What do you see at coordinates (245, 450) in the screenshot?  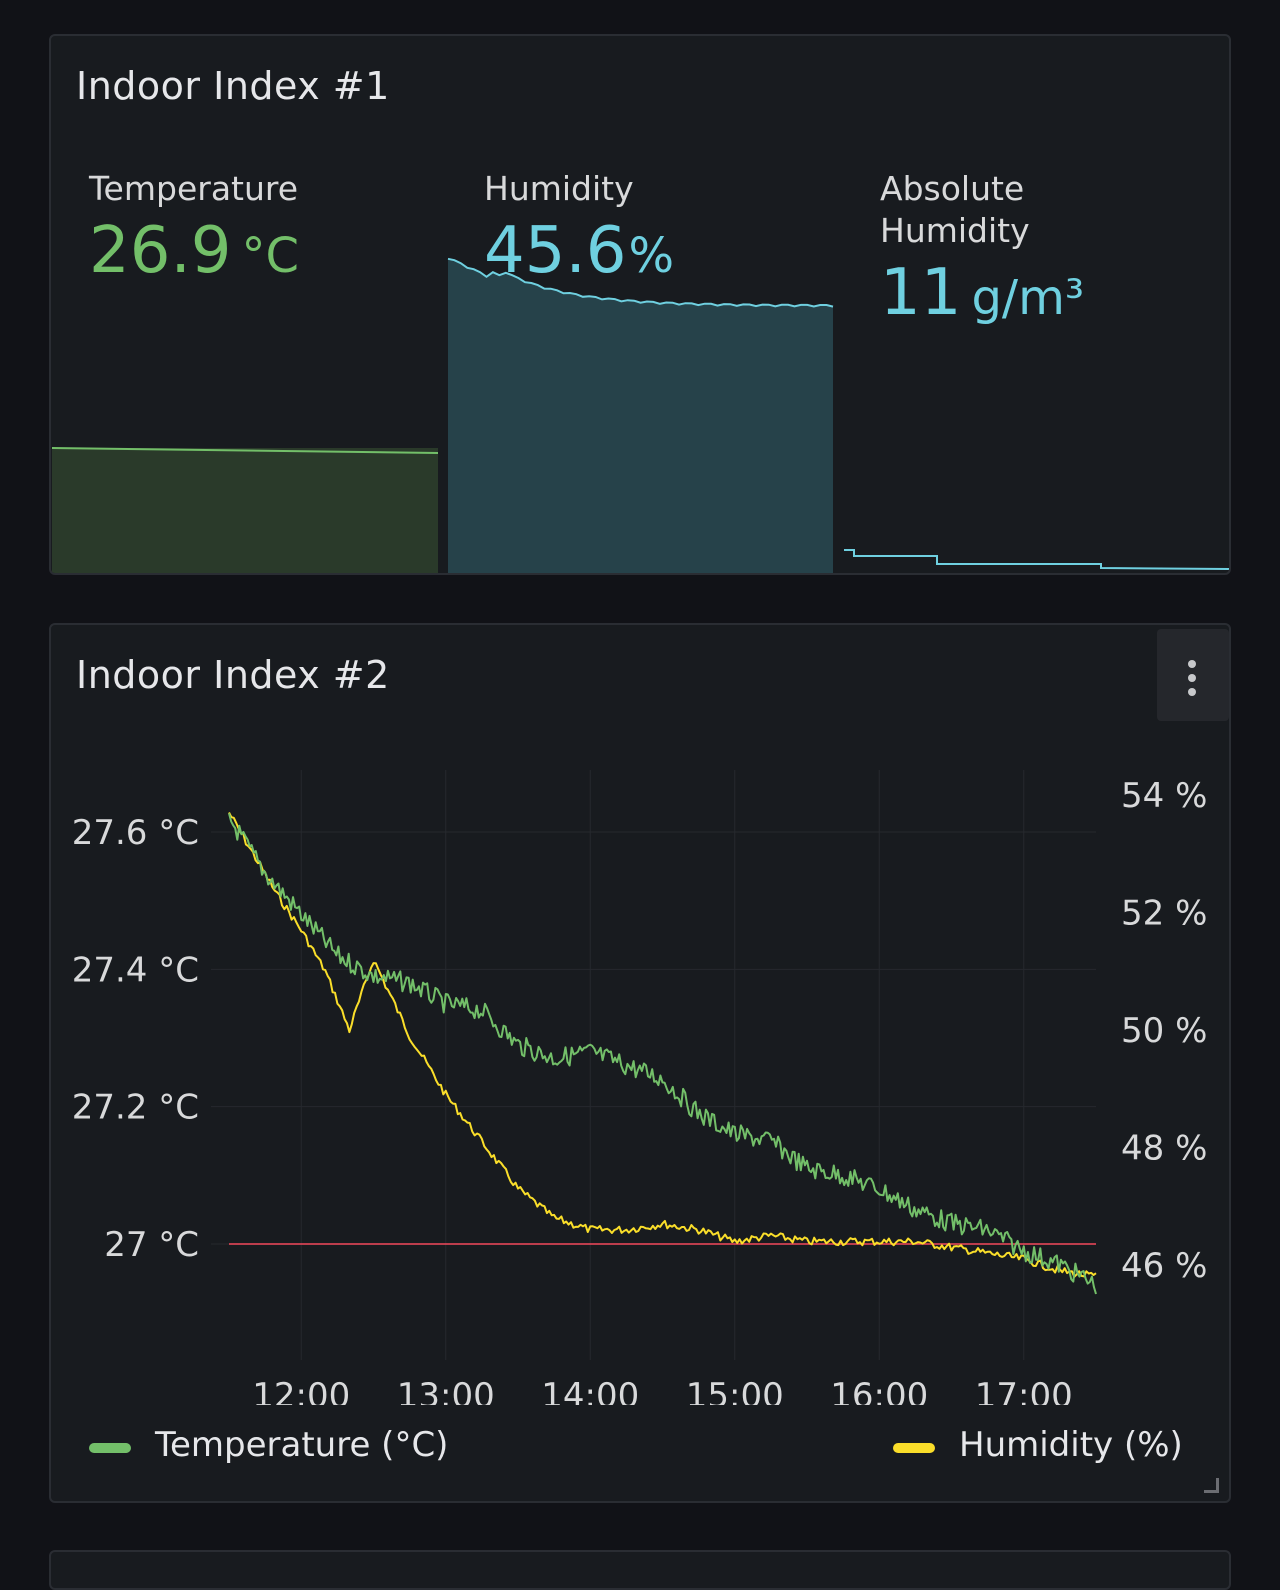 I see `temperature-sparkline` at bounding box center [245, 450].